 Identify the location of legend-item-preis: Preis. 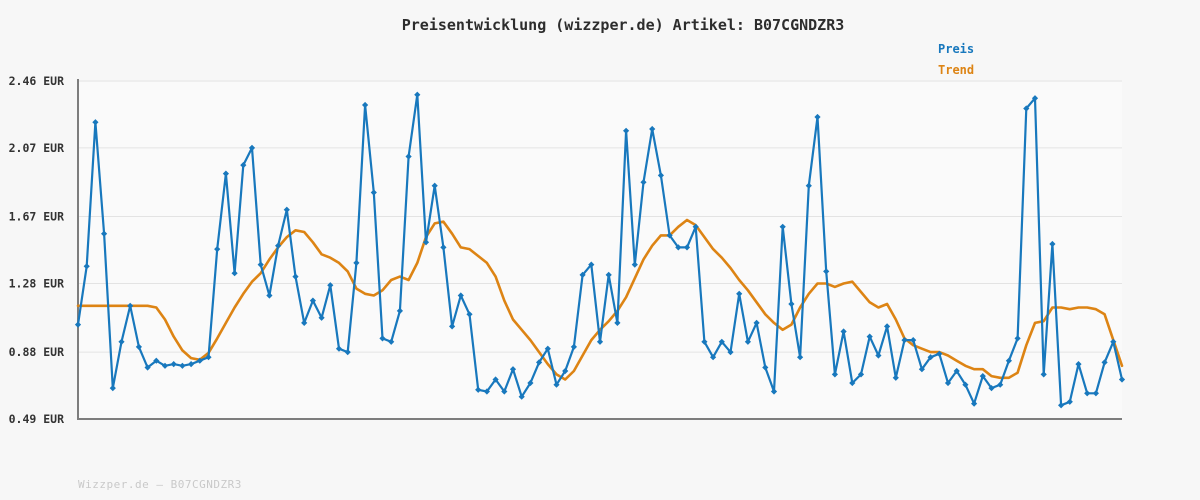
(956, 49).